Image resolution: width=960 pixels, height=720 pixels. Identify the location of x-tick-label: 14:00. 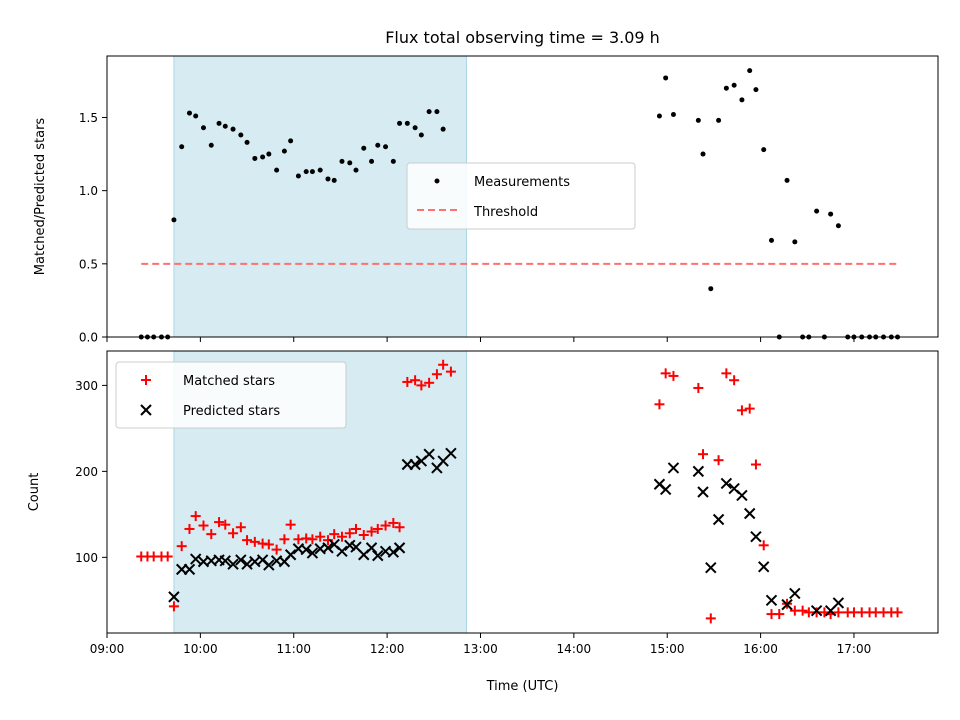
(574, 649).